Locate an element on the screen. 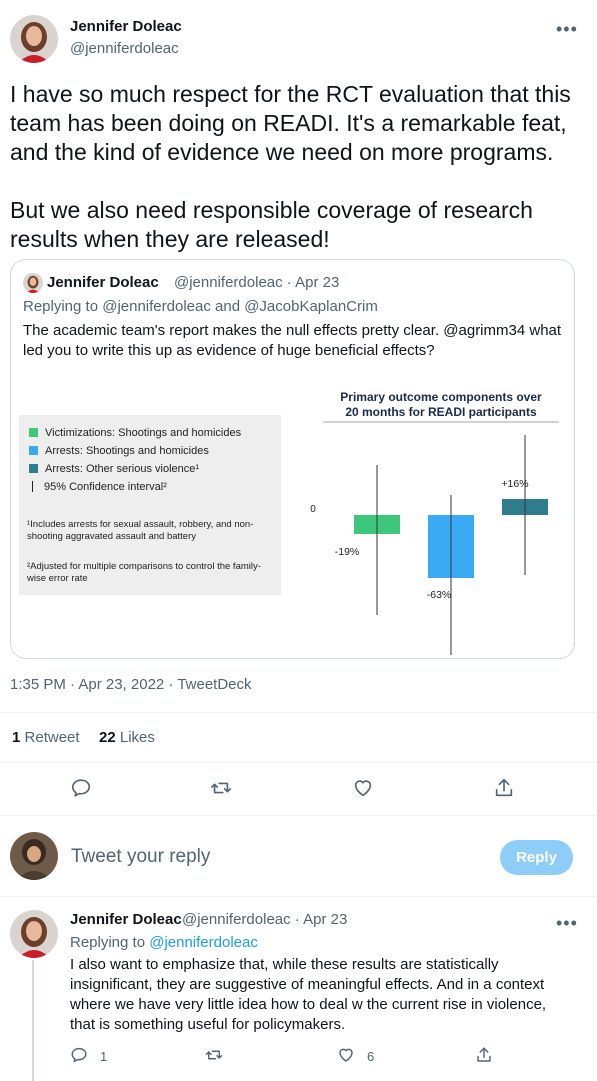 The height and width of the screenshot is (1081, 597). quote-author-avatar is located at coordinates (33, 283).